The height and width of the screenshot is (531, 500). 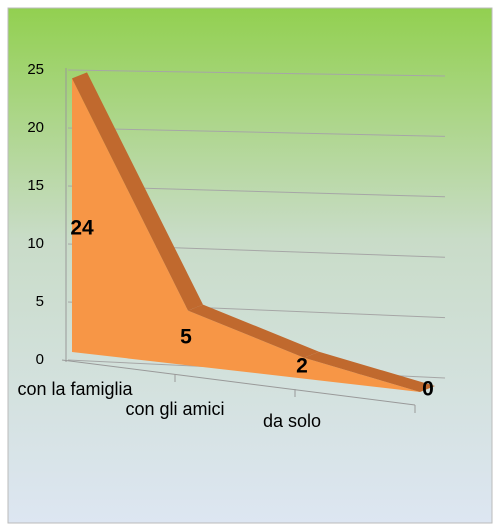 I want to click on data-label: 24, so click(x=82, y=227).